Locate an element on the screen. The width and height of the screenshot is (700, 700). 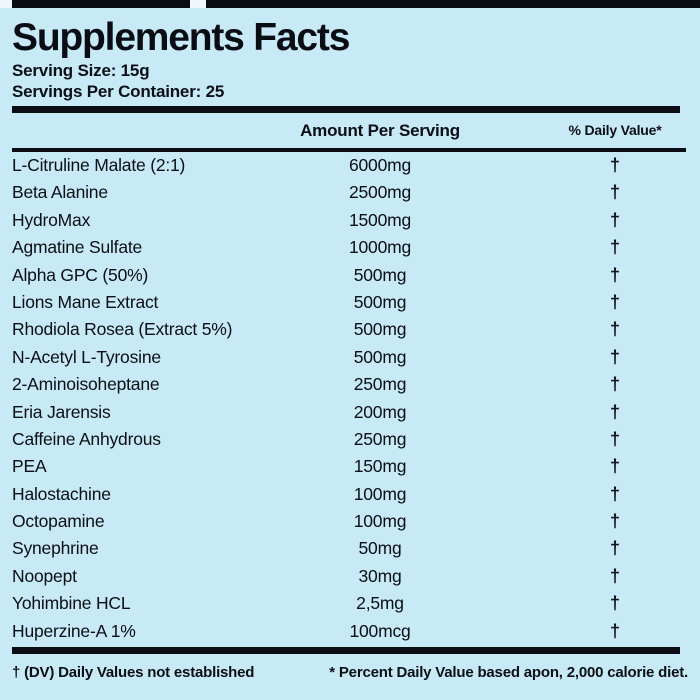
serving-size-text: Serving Size: 15g is located at coordinates (81, 70).